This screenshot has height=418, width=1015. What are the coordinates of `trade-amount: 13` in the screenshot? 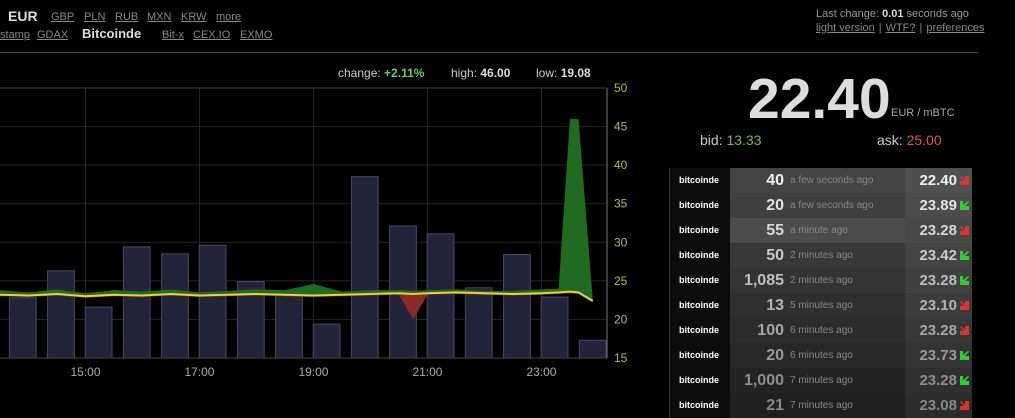 It's located at (775, 305).